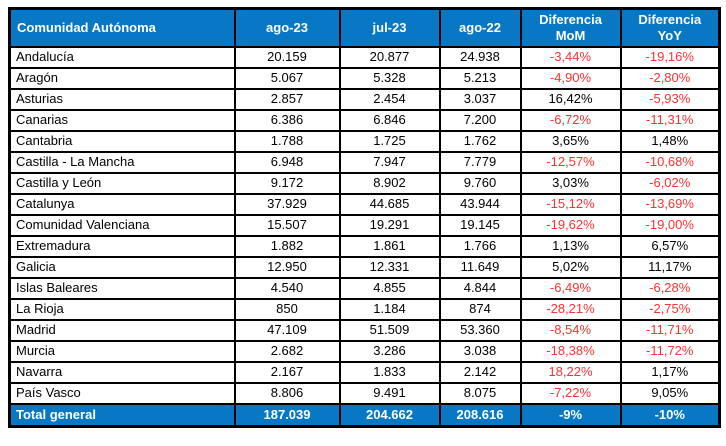 Image resolution: width=726 pixels, height=446 pixels. Describe the element at coordinates (287, 415) in the screenshot. I see `total-ago-23-cell: 187.039` at that location.